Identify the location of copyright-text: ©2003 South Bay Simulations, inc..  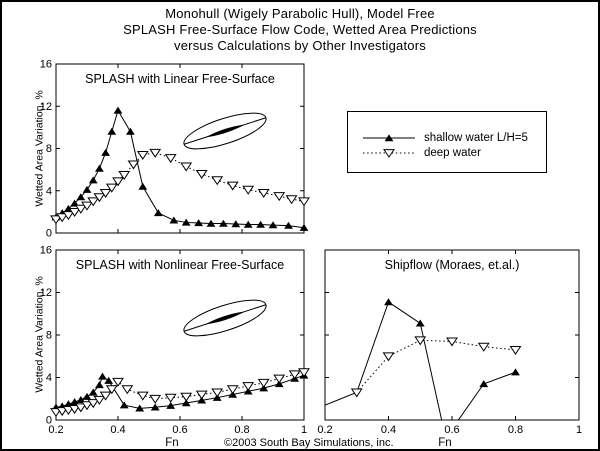
(309, 443).